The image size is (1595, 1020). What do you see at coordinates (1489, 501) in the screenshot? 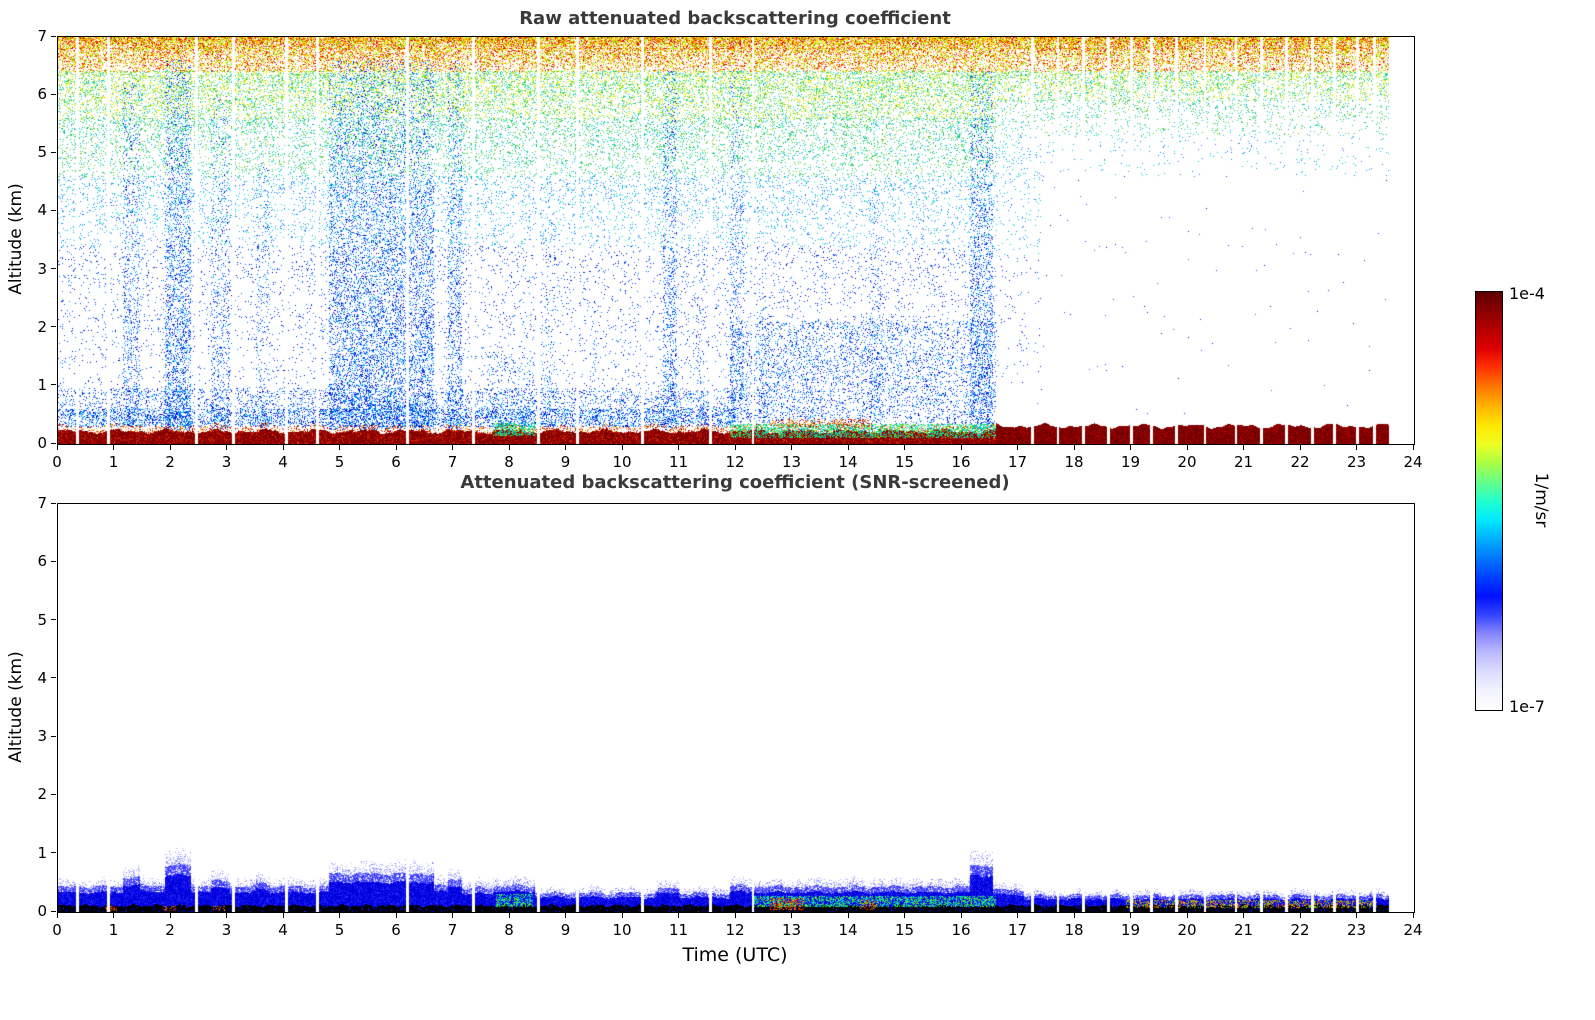
I see `colorbar` at bounding box center [1489, 501].